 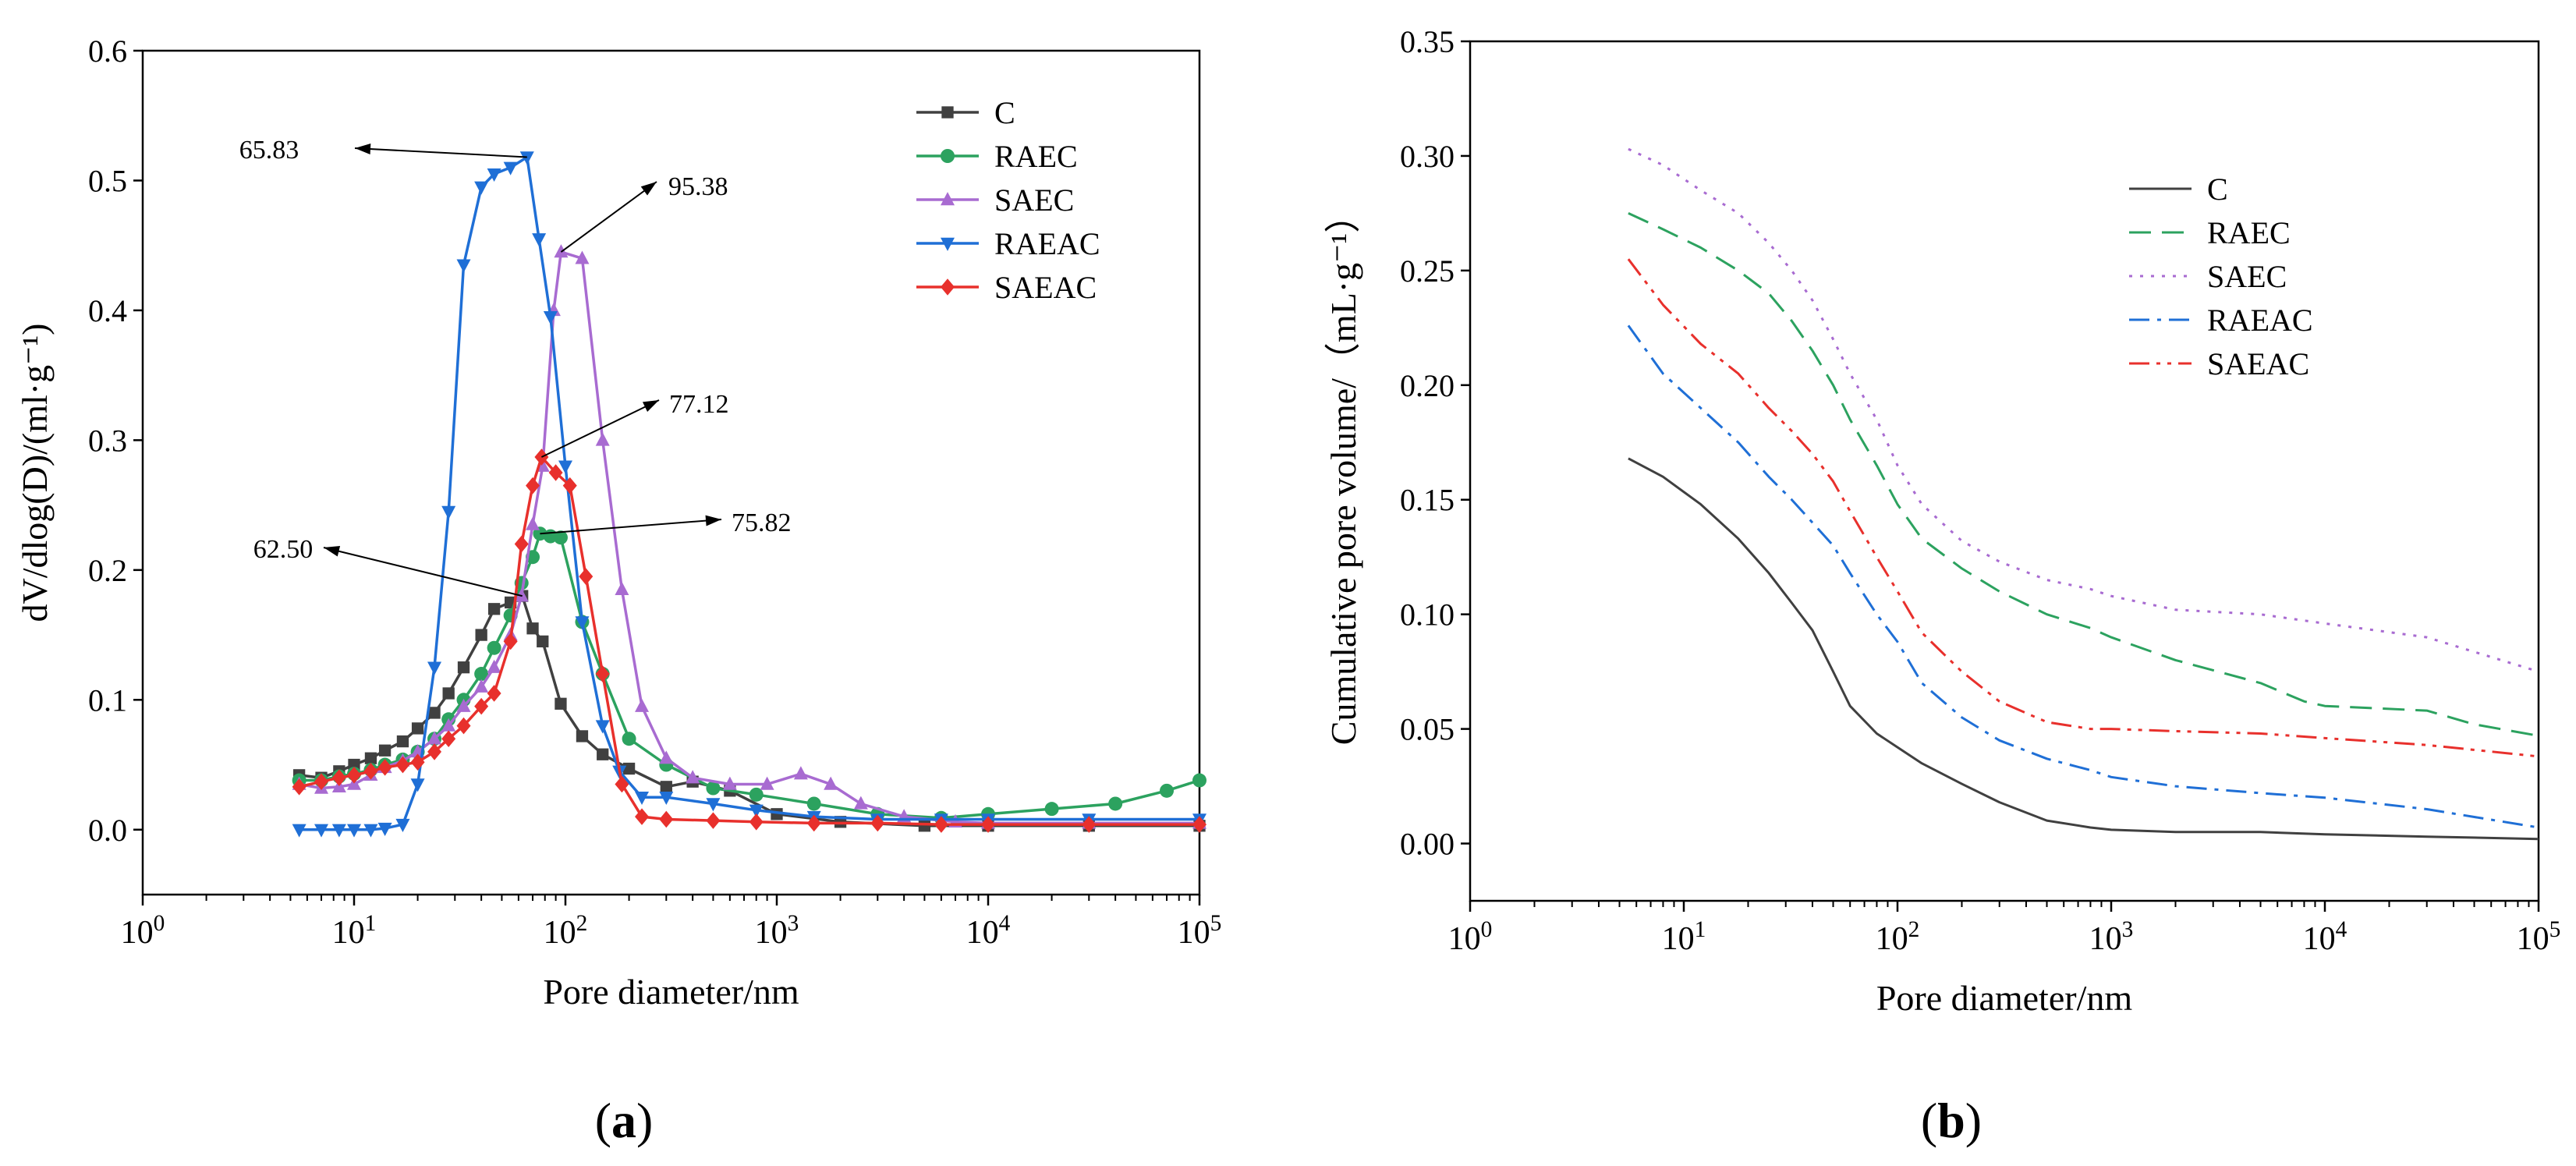 What do you see at coordinates (1428, 500) in the screenshot?
I see `y-tick-label: 0.15` at bounding box center [1428, 500].